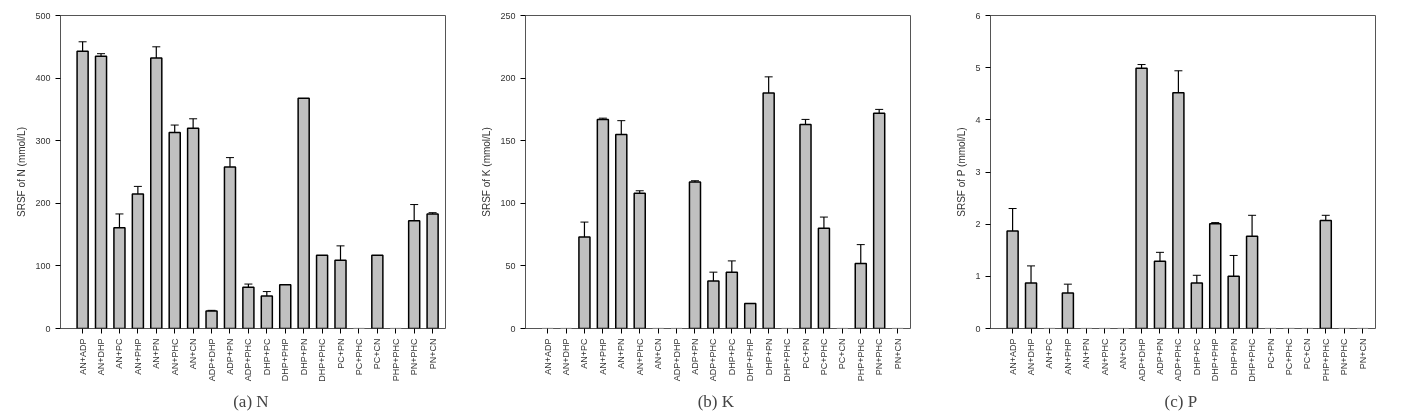  Describe the element at coordinates (978, 224) in the screenshot. I see `y-tick-label: 2` at that location.